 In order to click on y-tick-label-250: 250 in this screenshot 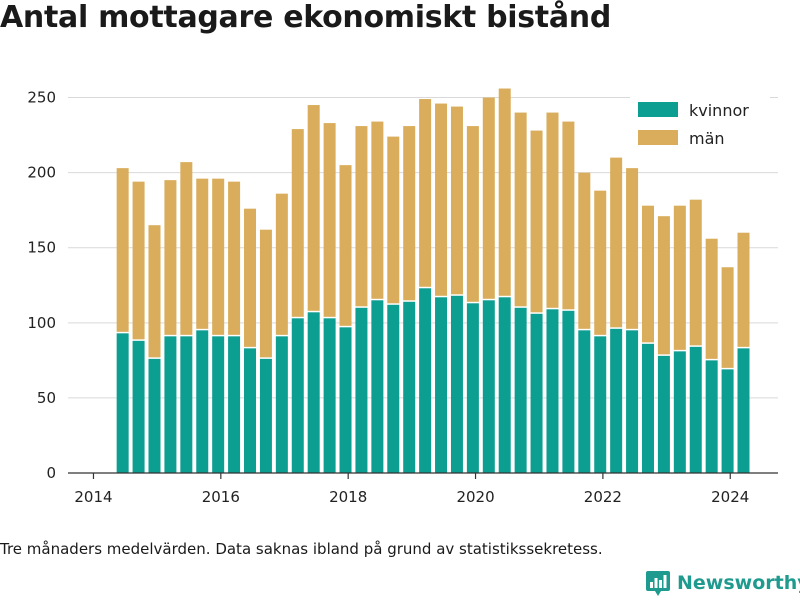, I will do `click(41, 98)`.